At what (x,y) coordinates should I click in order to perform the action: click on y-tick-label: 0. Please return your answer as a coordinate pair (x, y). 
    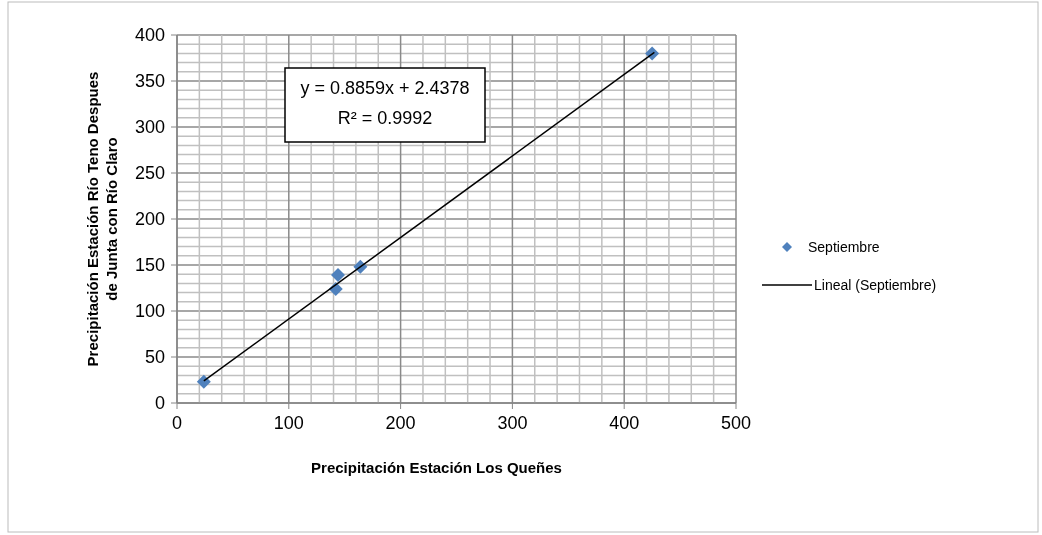
    Looking at the image, I should click on (159, 403).